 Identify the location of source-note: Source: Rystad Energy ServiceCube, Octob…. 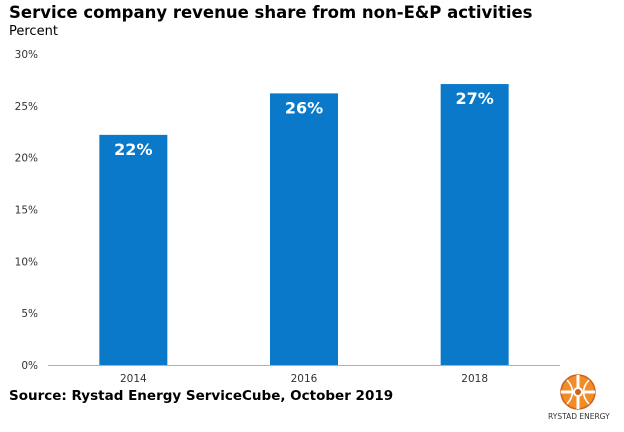
(201, 396).